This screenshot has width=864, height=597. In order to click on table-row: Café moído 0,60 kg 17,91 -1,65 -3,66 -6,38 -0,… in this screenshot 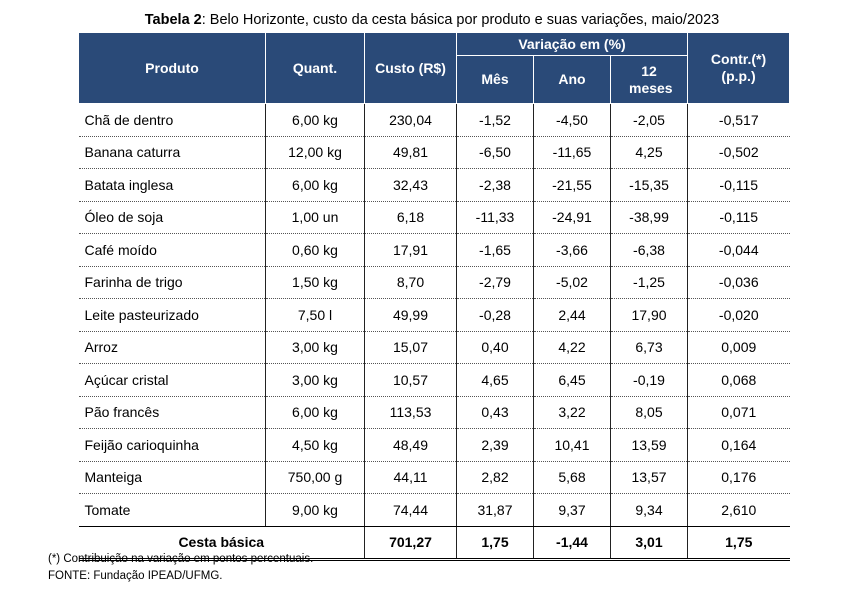, I will do `click(434, 250)`.